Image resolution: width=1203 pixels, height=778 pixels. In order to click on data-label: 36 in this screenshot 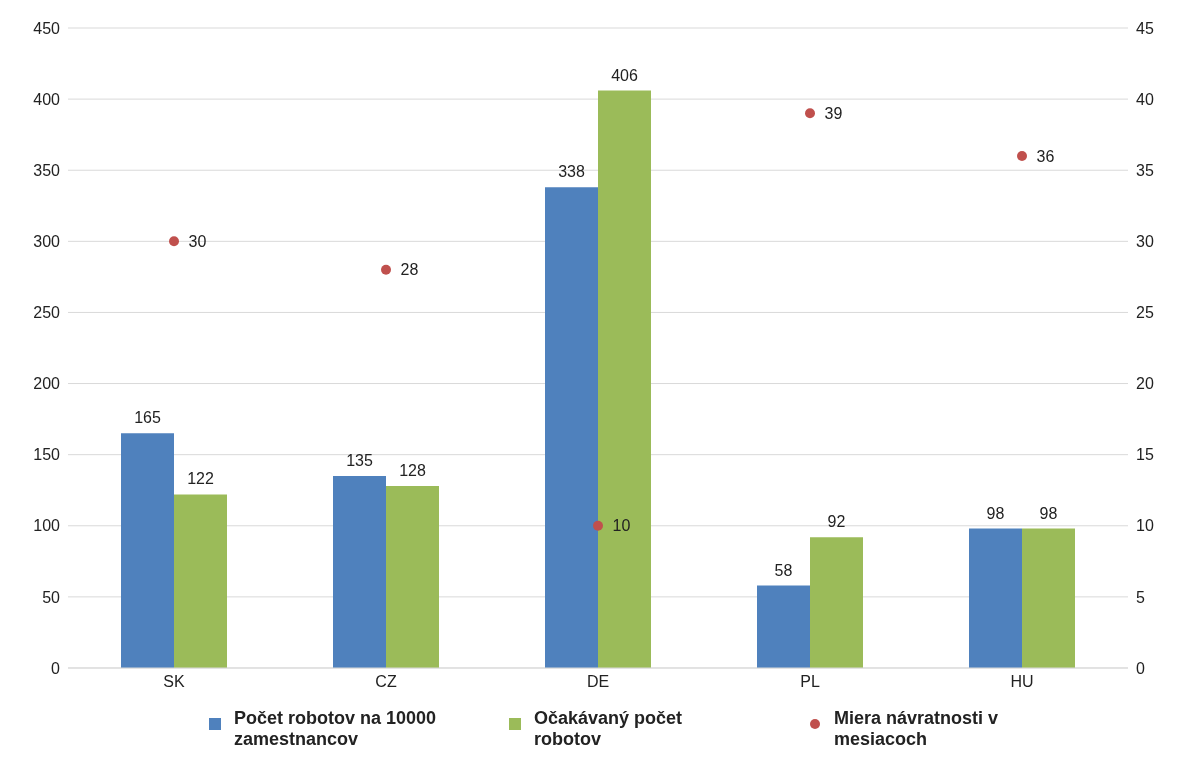, I will do `click(1045, 156)`.